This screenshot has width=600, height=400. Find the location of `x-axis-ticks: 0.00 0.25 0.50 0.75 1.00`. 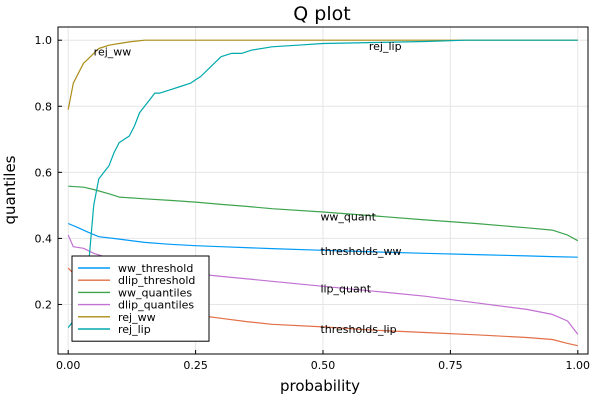

x-axis-ticks: 0.00 0.25 0.50 0.75 1.00 is located at coordinates (323, 361).